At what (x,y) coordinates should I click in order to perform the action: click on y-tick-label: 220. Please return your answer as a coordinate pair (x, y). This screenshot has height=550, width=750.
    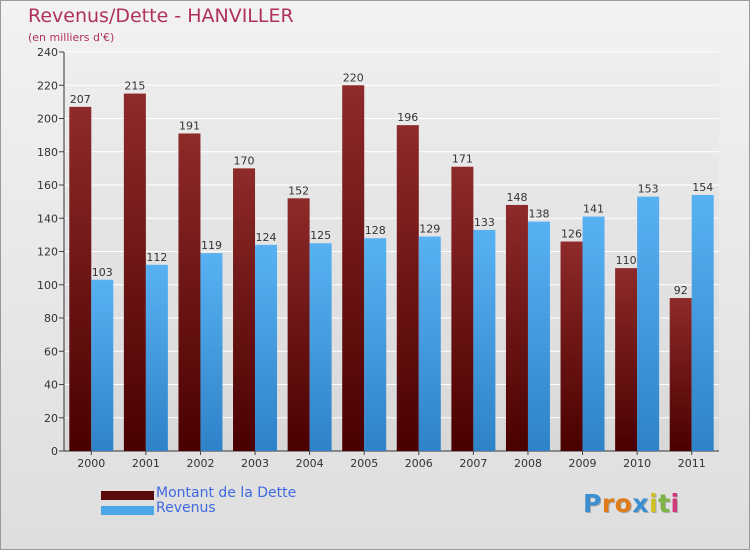
    Looking at the image, I should click on (47, 85).